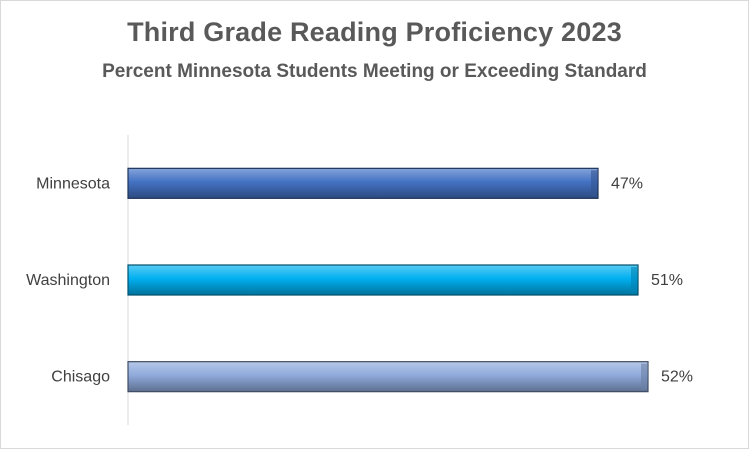 Image resolution: width=749 pixels, height=449 pixels. I want to click on bar-bevel-chisago, so click(644, 376).